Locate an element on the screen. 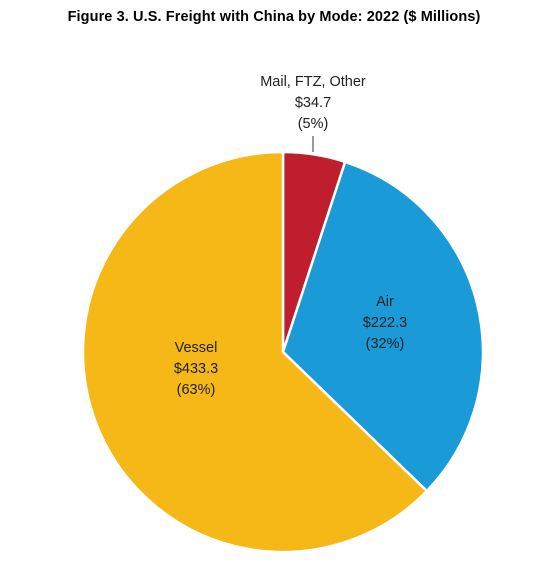  slice-name: Vessel is located at coordinates (196, 348).